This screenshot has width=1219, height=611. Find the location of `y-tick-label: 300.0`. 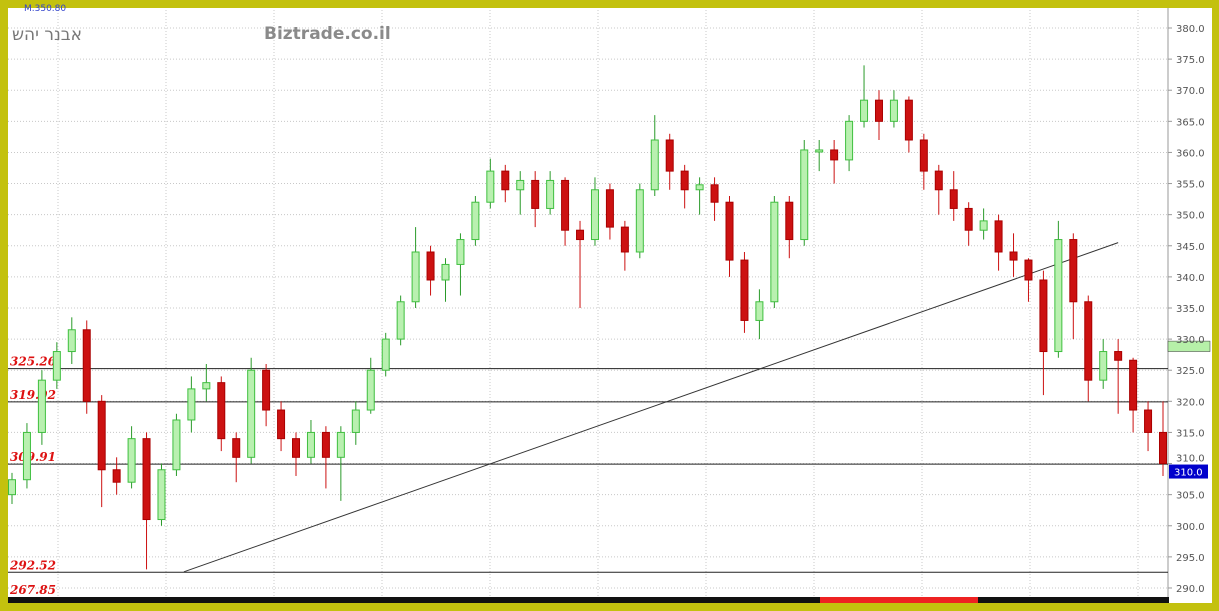

y-tick-label: 300.0 is located at coordinates (1190, 527).